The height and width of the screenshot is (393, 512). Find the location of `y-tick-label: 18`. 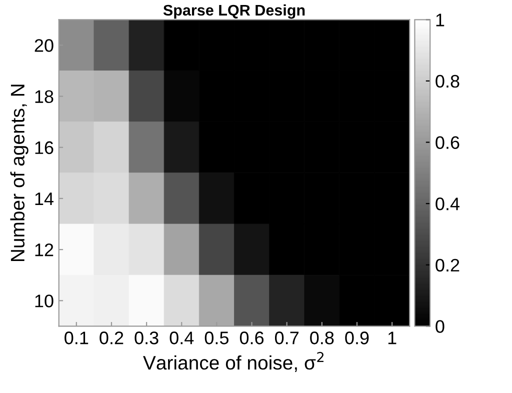

y-tick-label: 18 is located at coordinates (44, 97).